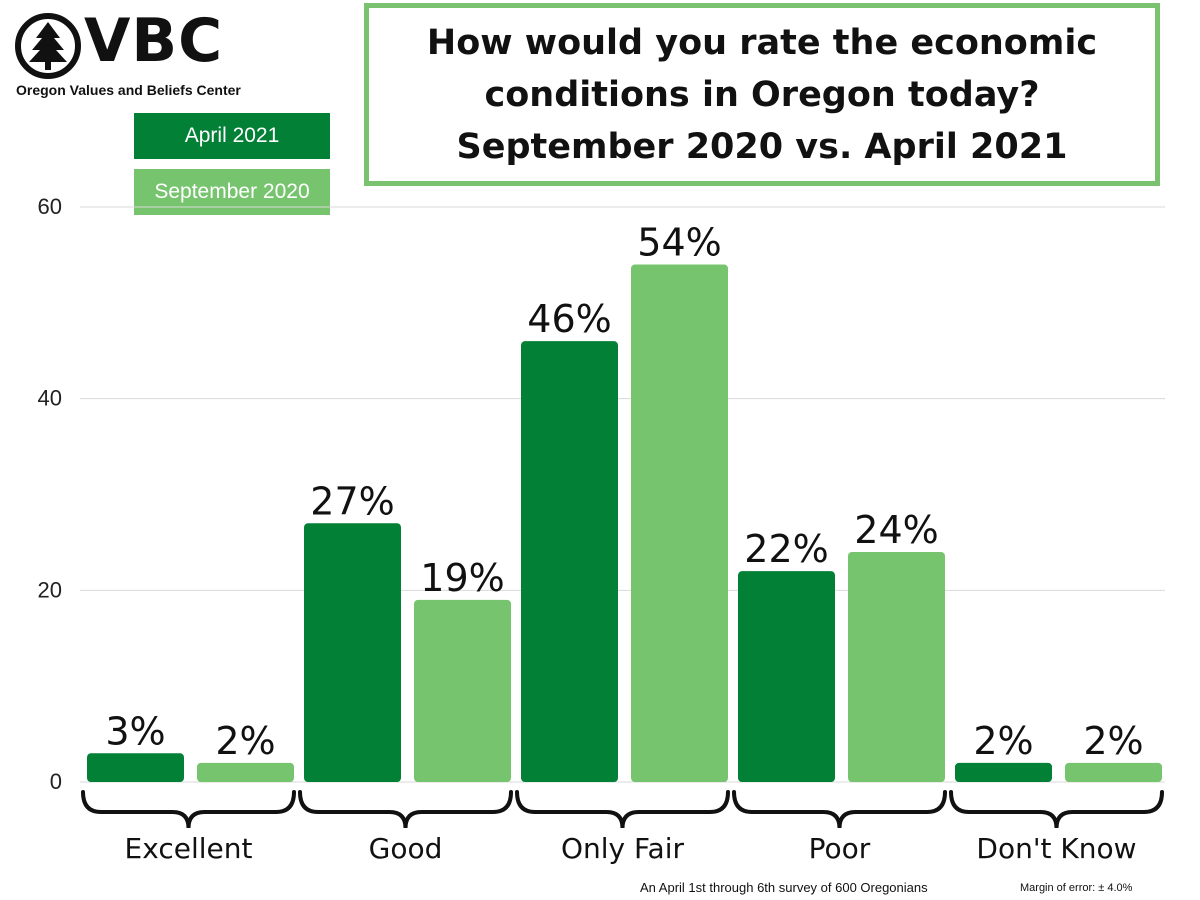 This screenshot has height=900, width=1200. I want to click on x-tick-label: Only Fair, so click(623, 848).